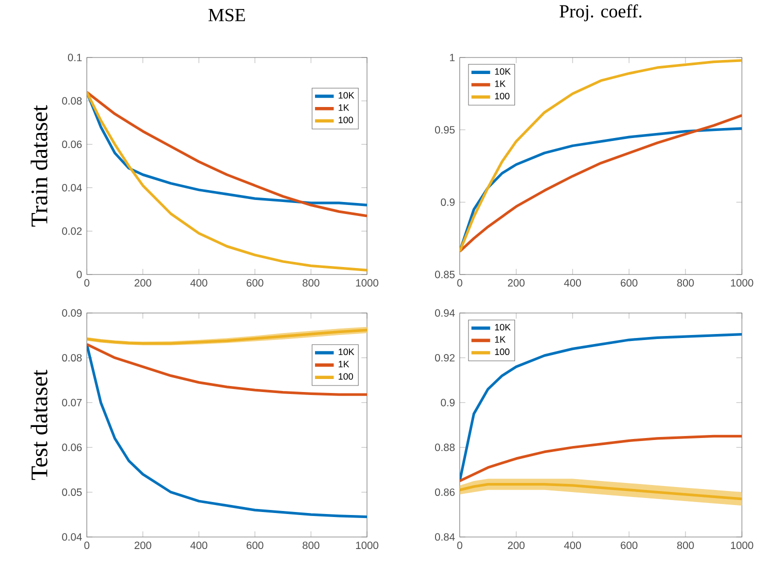 This screenshot has height=562, width=758. Describe the element at coordinates (72, 232) in the screenshot. I see `y-tick-label: 0.02` at that location.